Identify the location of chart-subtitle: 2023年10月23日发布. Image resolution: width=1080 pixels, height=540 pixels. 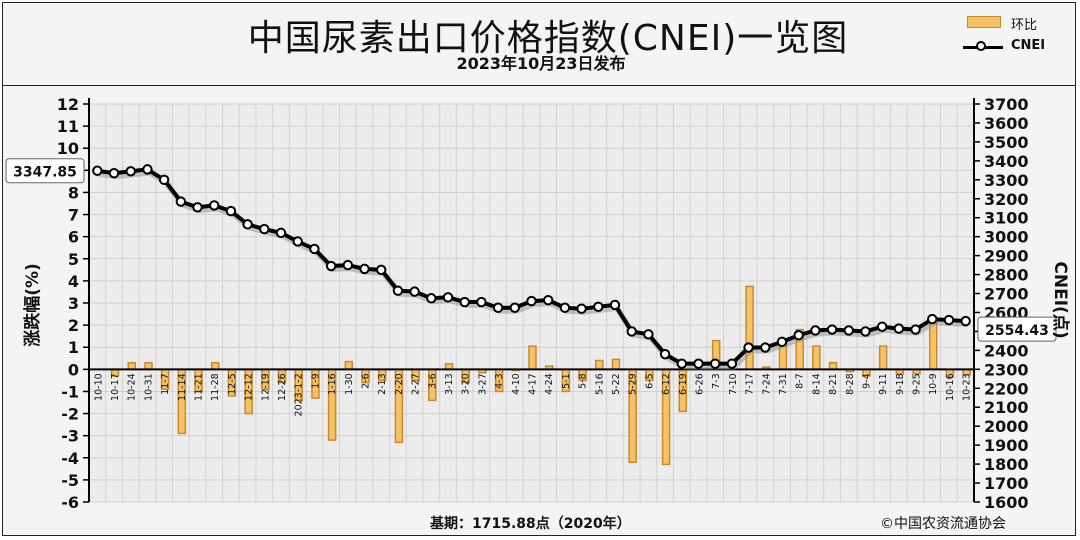
(541, 63).